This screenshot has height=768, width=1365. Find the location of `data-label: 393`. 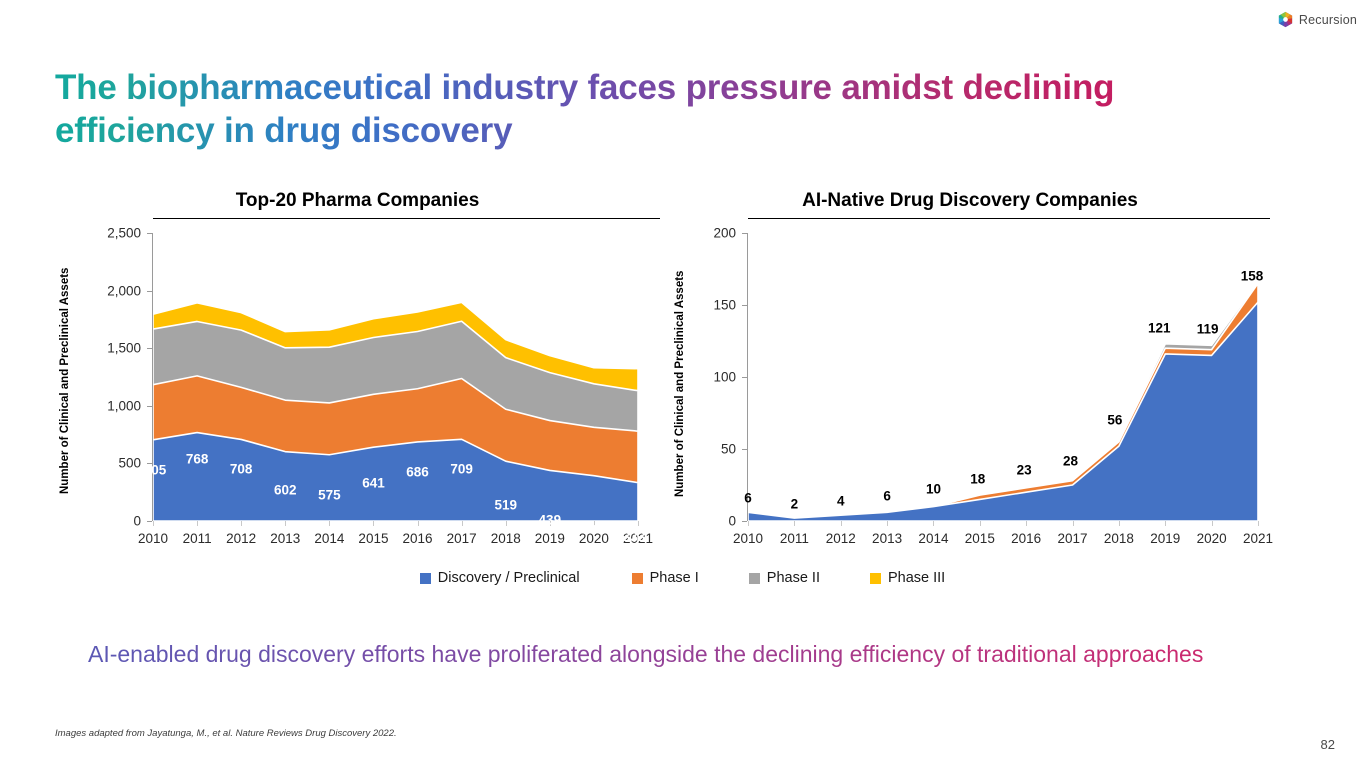

data-label: 393 is located at coordinates (594, 530).